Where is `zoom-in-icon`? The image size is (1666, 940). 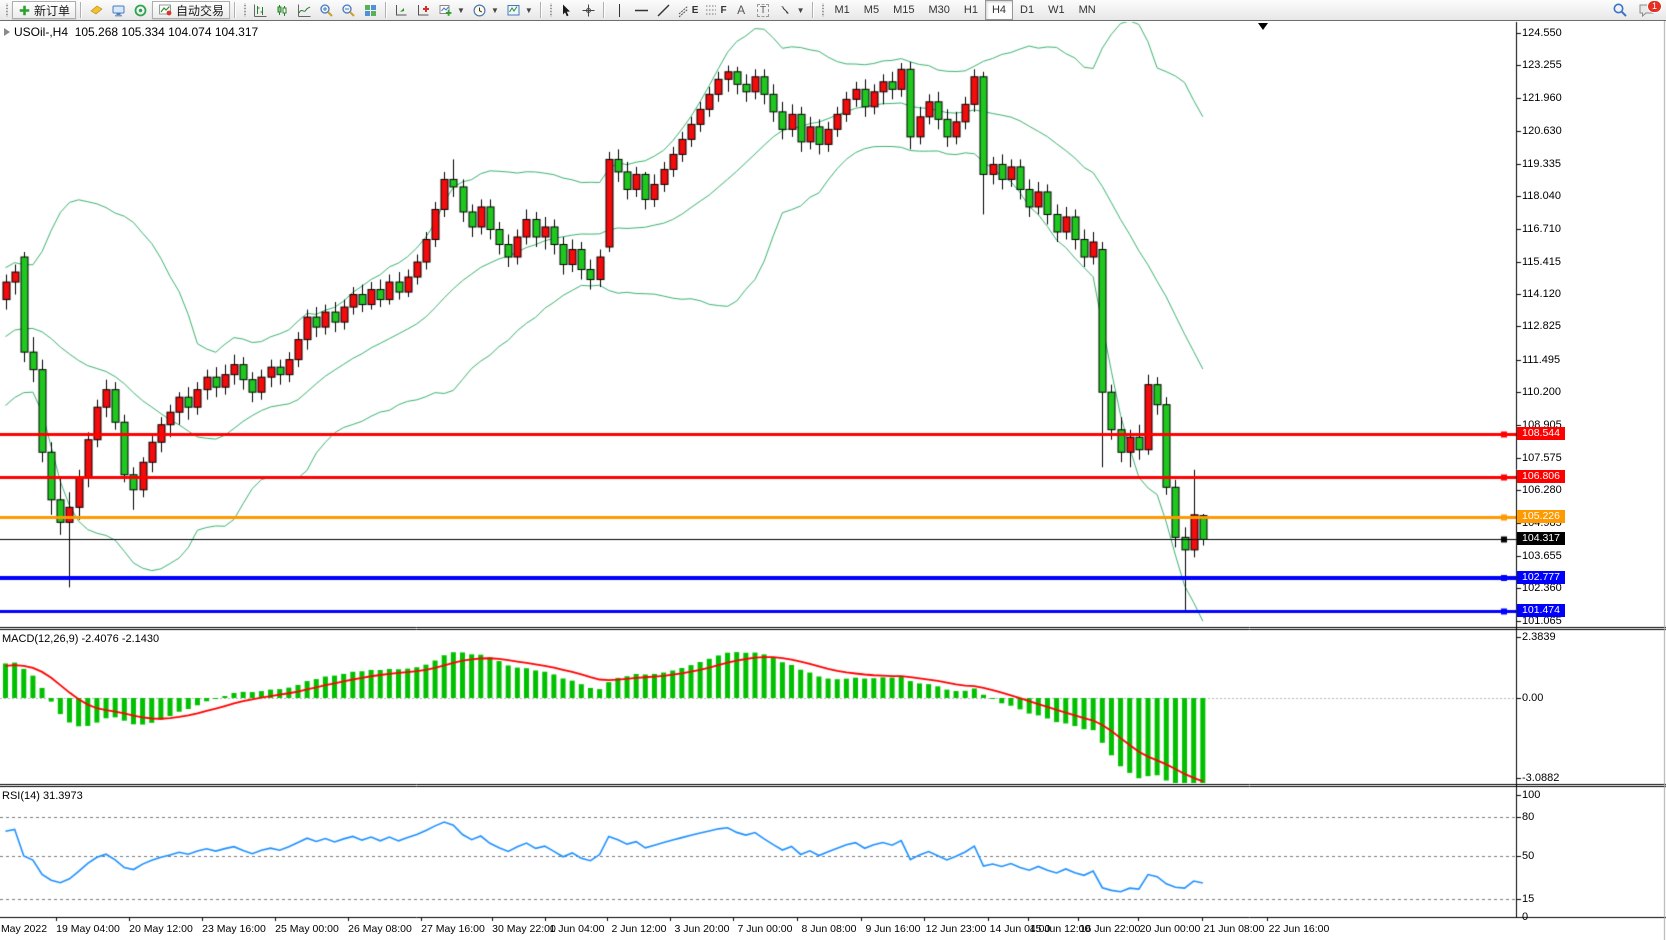
zoom-in-icon is located at coordinates (326, 10).